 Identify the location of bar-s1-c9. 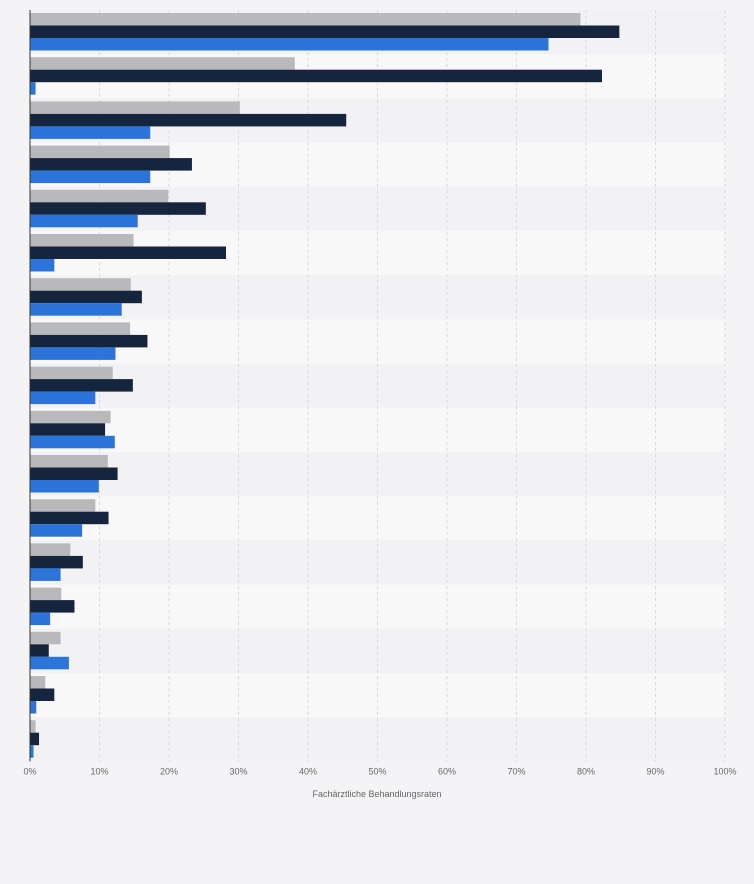
(71, 373).